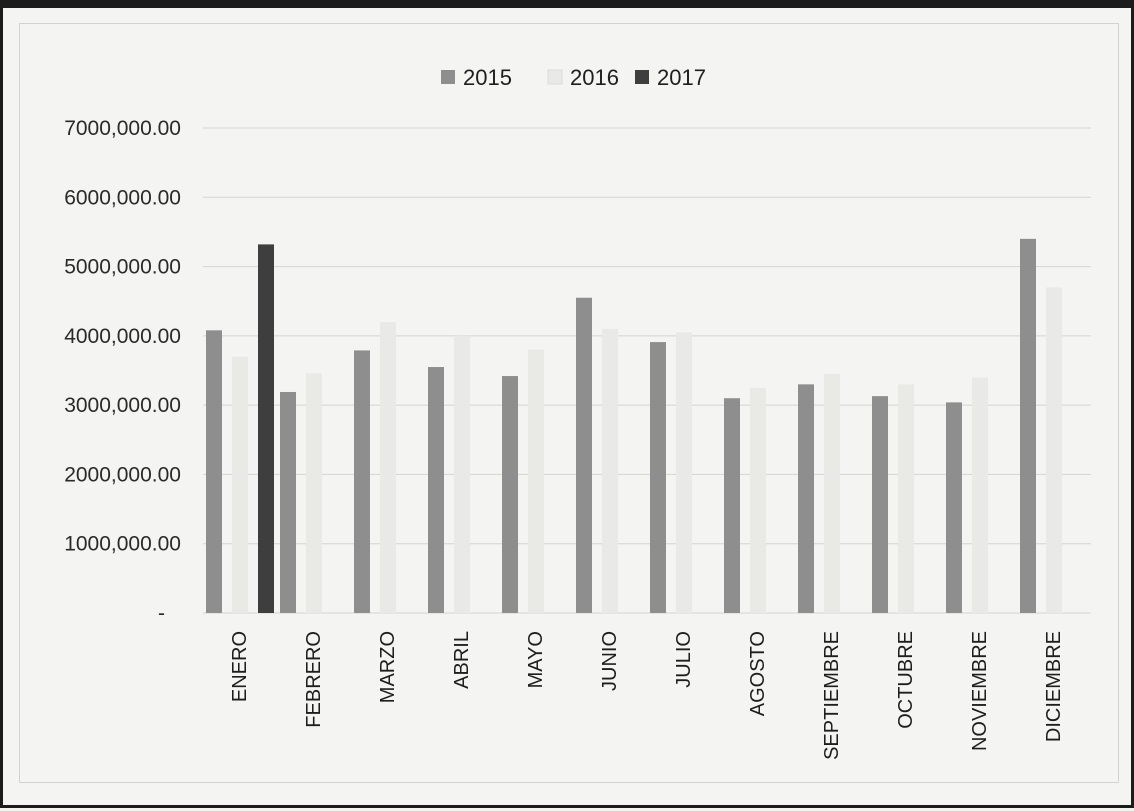 The height and width of the screenshot is (811, 1134). What do you see at coordinates (388, 467) in the screenshot?
I see `bar-2016-marzo` at bounding box center [388, 467].